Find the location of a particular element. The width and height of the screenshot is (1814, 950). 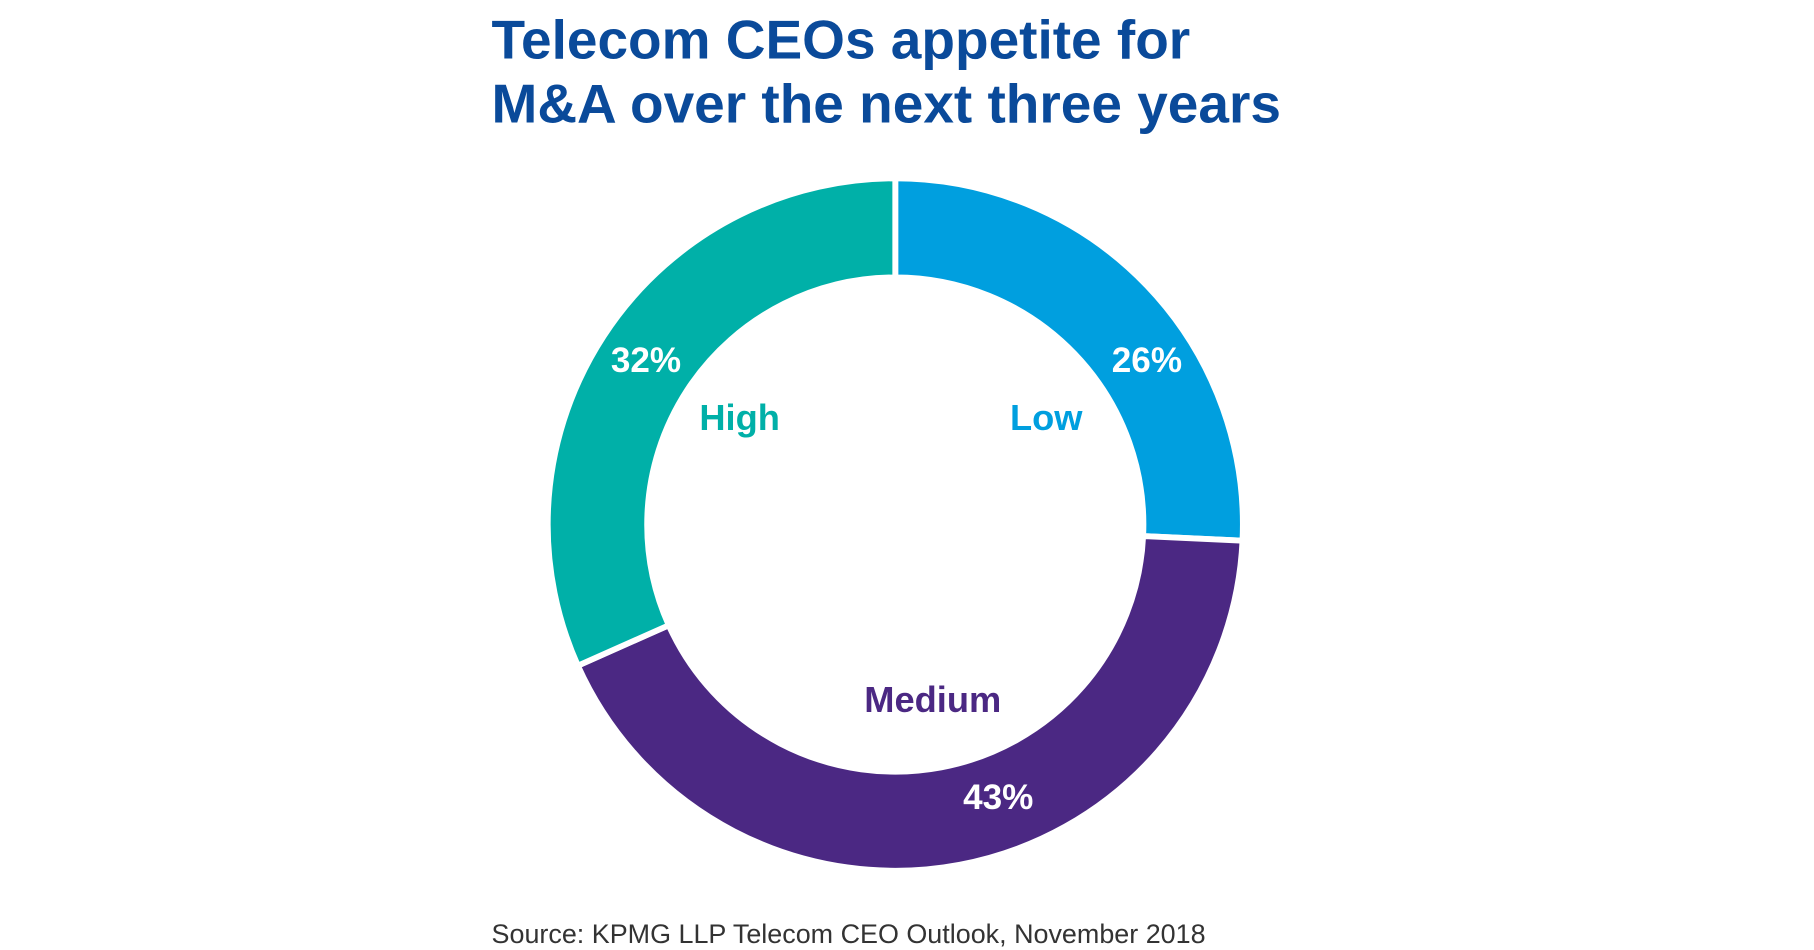

slice-high is located at coordinates (721, 422).